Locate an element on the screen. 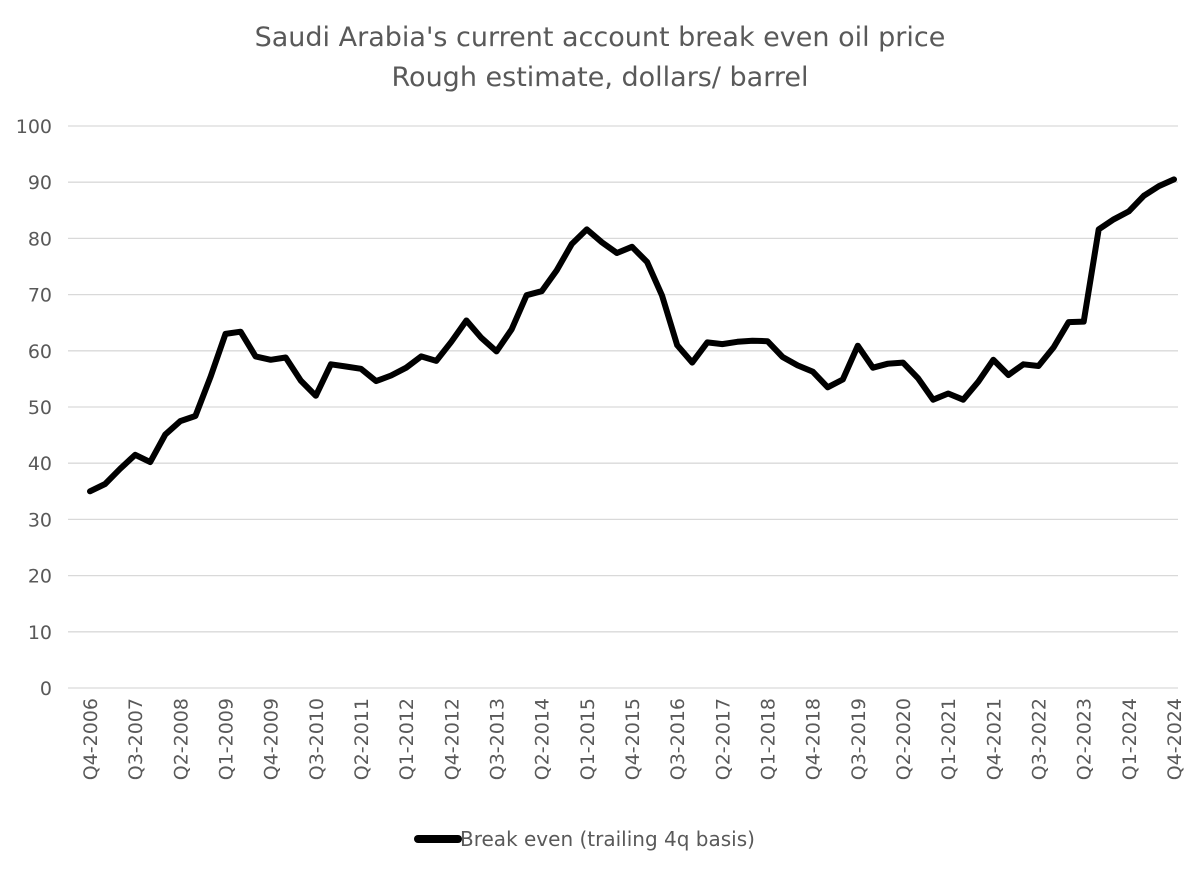 This screenshot has height=872, width=1200. x-tick-label: Q1-2024 is located at coordinates (1130, 739).